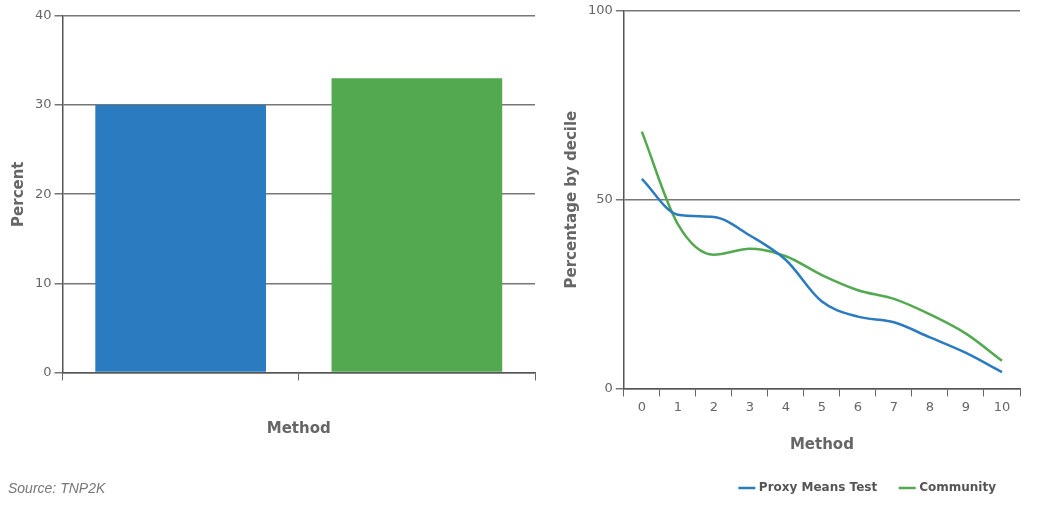  What do you see at coordinates (713, 406) in the screenshot?
I see `x-tick-label: 2` at bounding box center [713, 406].